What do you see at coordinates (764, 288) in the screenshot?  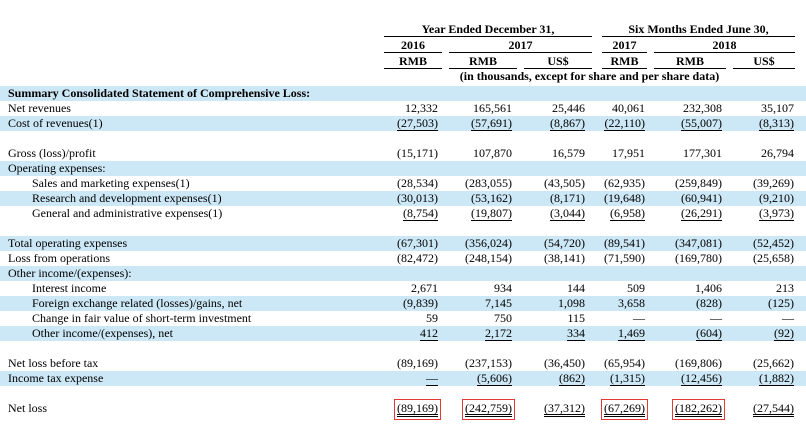 I see `value-cell: 213` at bounding box center [764, 288].